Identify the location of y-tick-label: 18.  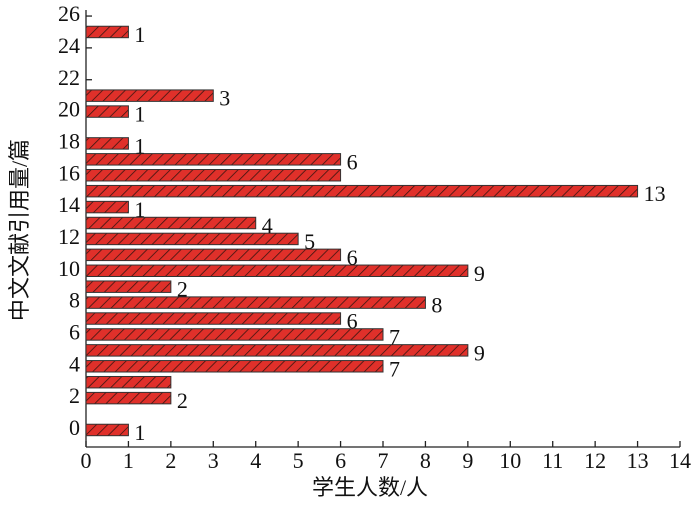
(69, 140).